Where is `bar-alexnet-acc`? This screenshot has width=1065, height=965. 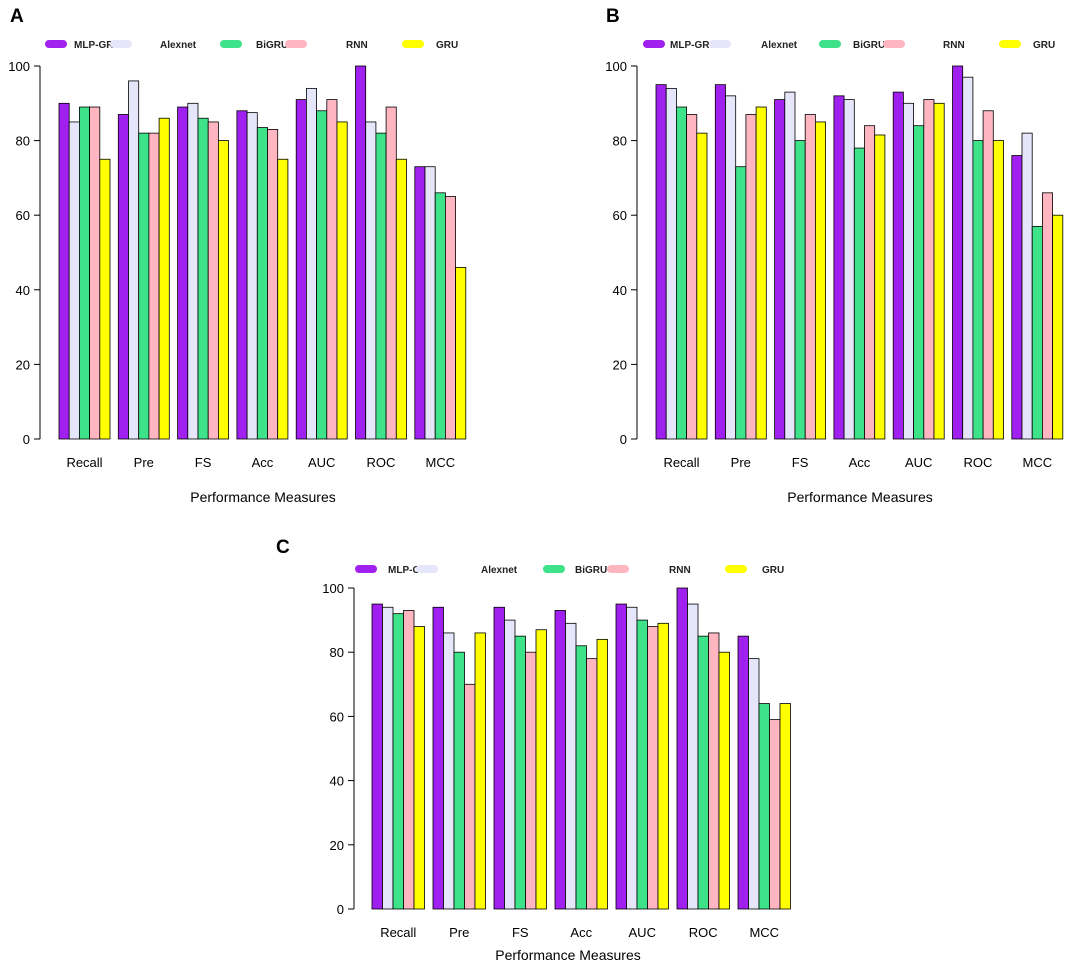 bar-alexnet-acc is located at coordinates (571, 766).